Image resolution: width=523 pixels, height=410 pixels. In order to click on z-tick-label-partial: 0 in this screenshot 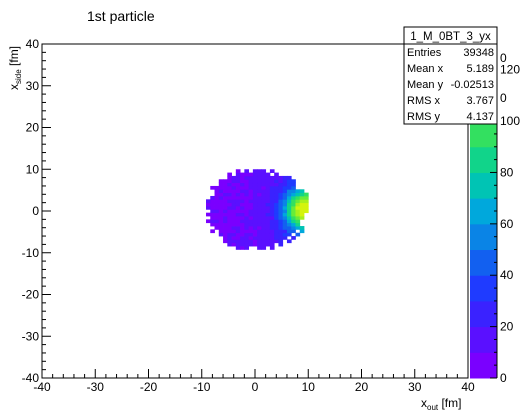, I will do `click(503, 98)`.